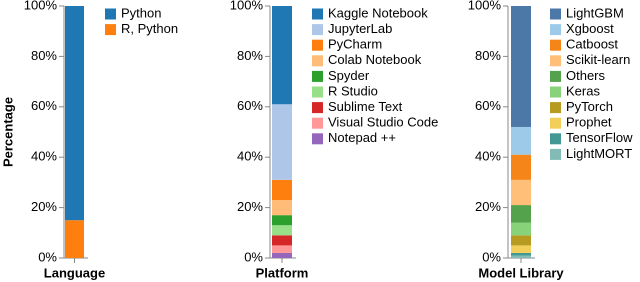  I want to click on legend-label: JupyterLab, so click(360, 28).